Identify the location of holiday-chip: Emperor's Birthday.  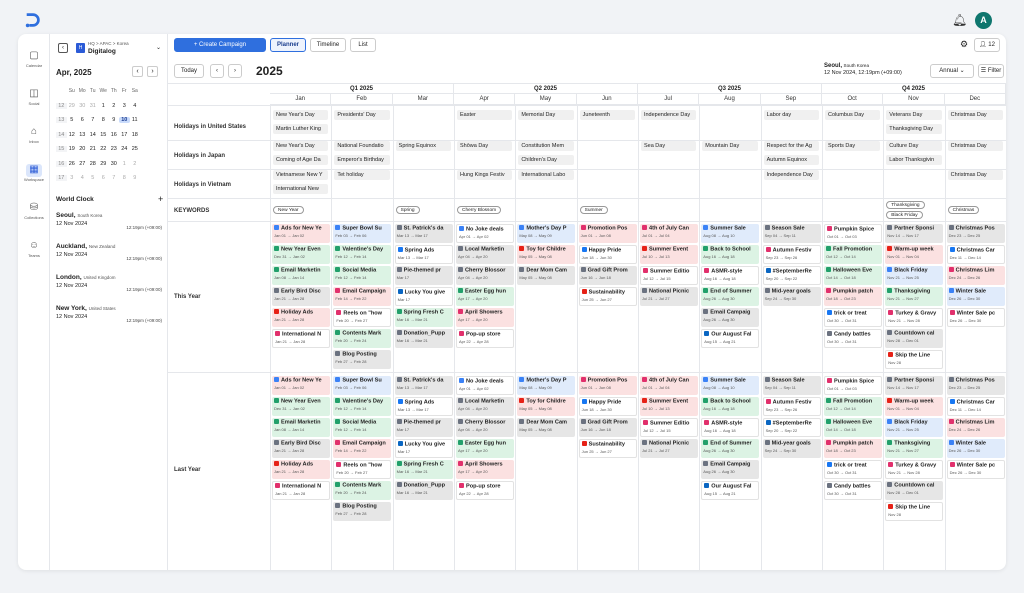
(362, 160).